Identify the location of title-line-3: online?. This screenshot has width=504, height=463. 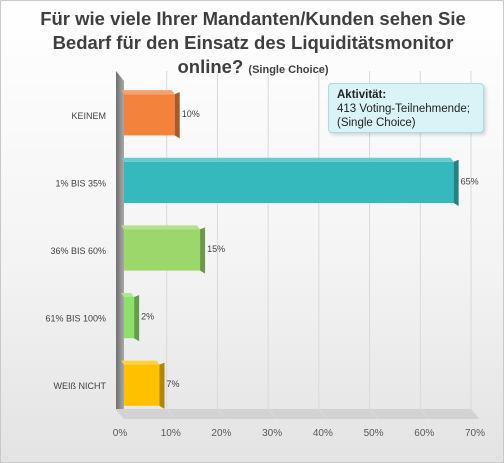
(210, 66).